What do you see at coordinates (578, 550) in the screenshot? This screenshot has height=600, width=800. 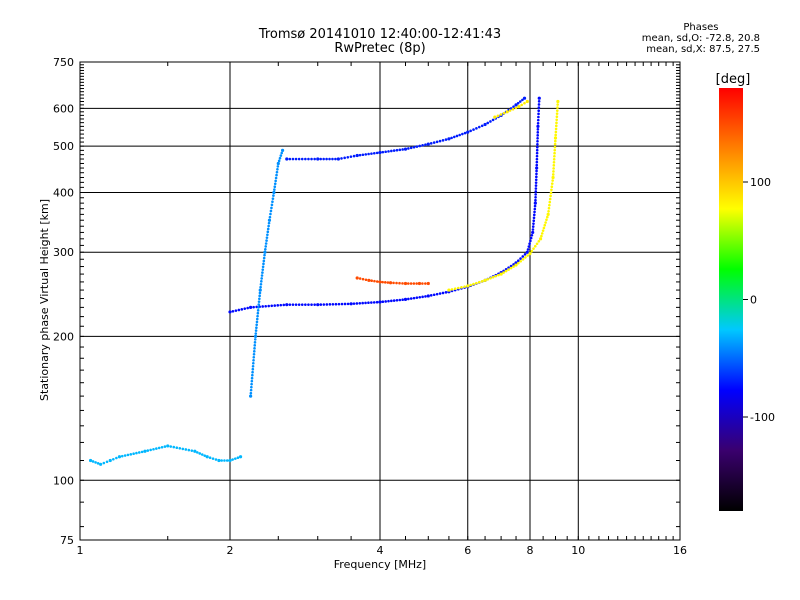 I see `x-tick-label: 10` at bounding box center [578, 550].